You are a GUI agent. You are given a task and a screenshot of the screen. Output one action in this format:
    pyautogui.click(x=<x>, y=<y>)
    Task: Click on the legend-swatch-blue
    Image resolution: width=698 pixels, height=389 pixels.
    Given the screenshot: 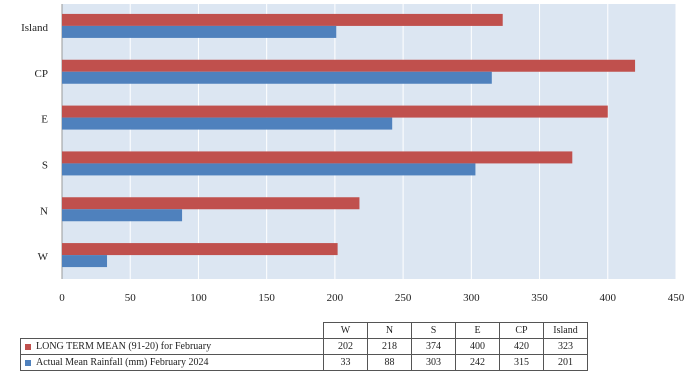 What is the action you would take?
    pyautogui.click(x=28, y=362)
    